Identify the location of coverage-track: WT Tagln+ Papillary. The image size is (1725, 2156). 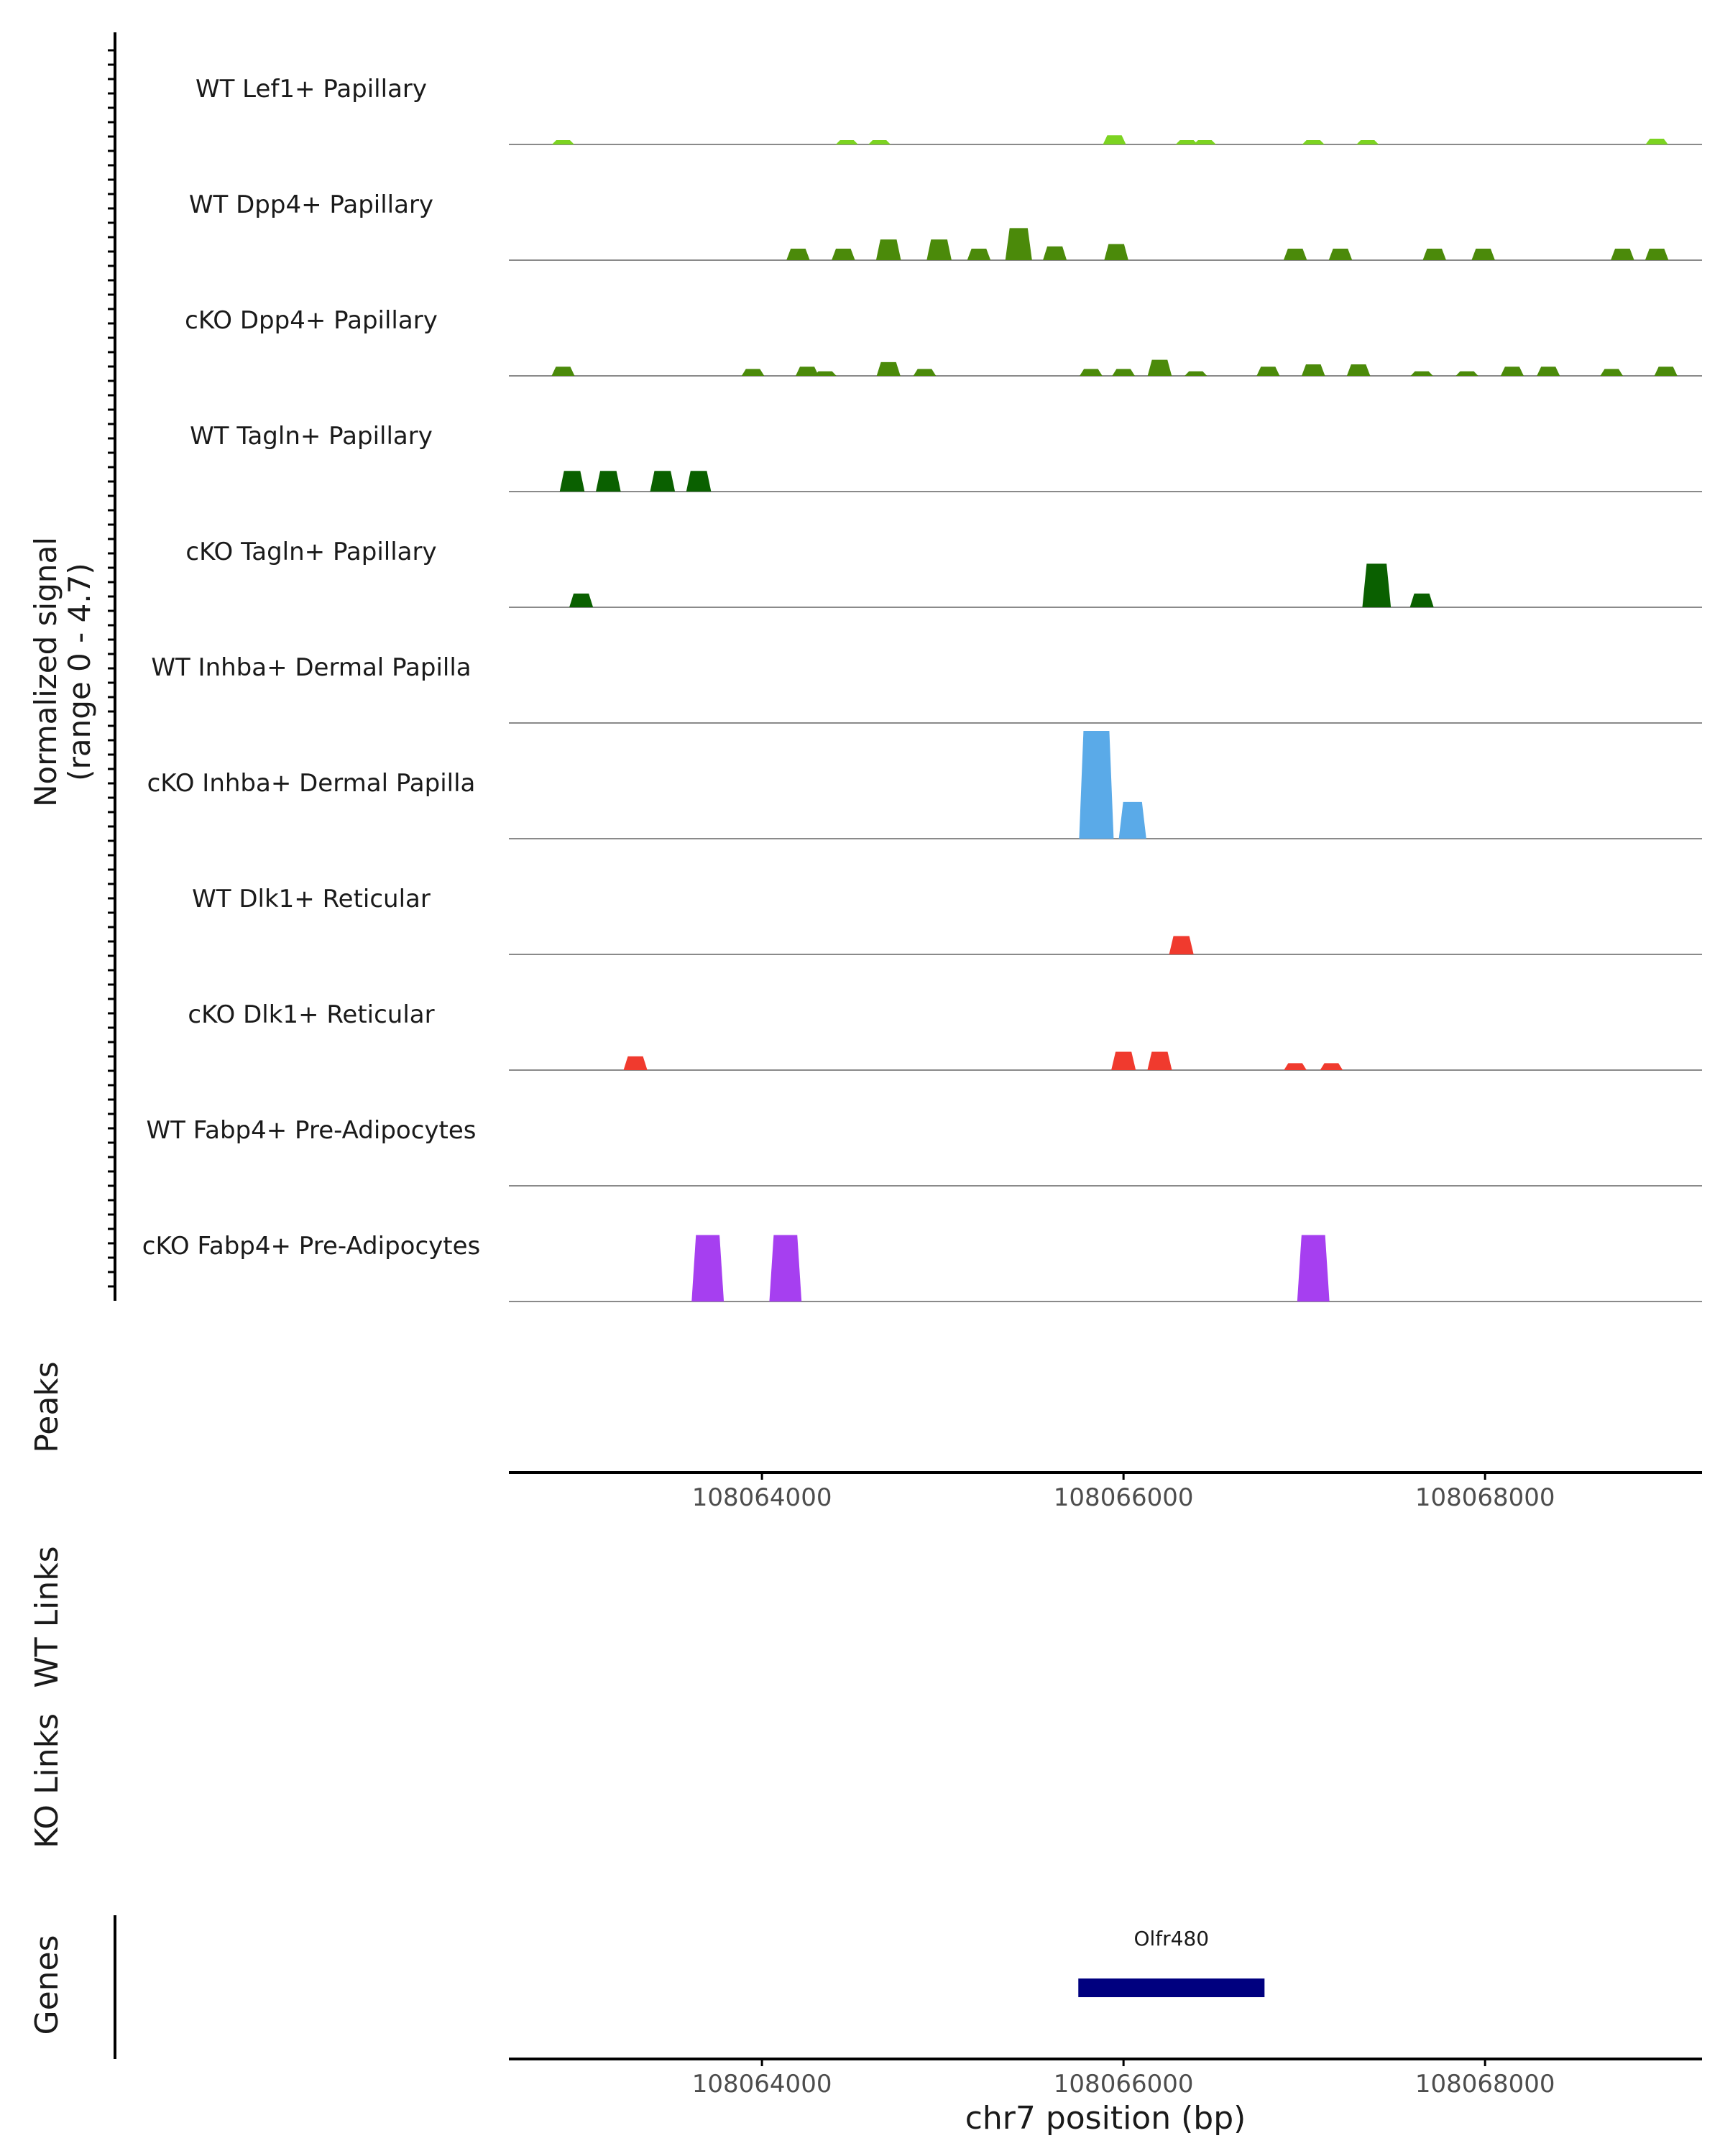
(946, 457).